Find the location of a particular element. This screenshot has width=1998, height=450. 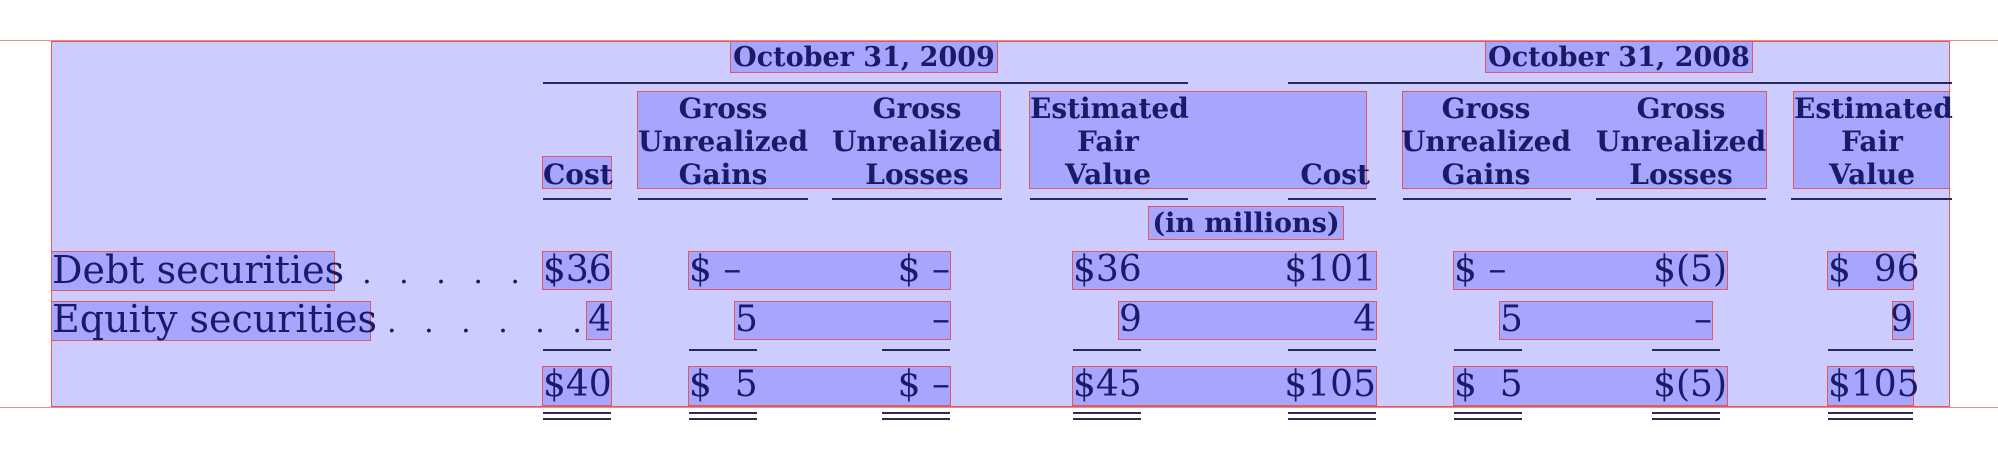

cell-debt-gains-2009: $ – is located at coordinates (715, 269).